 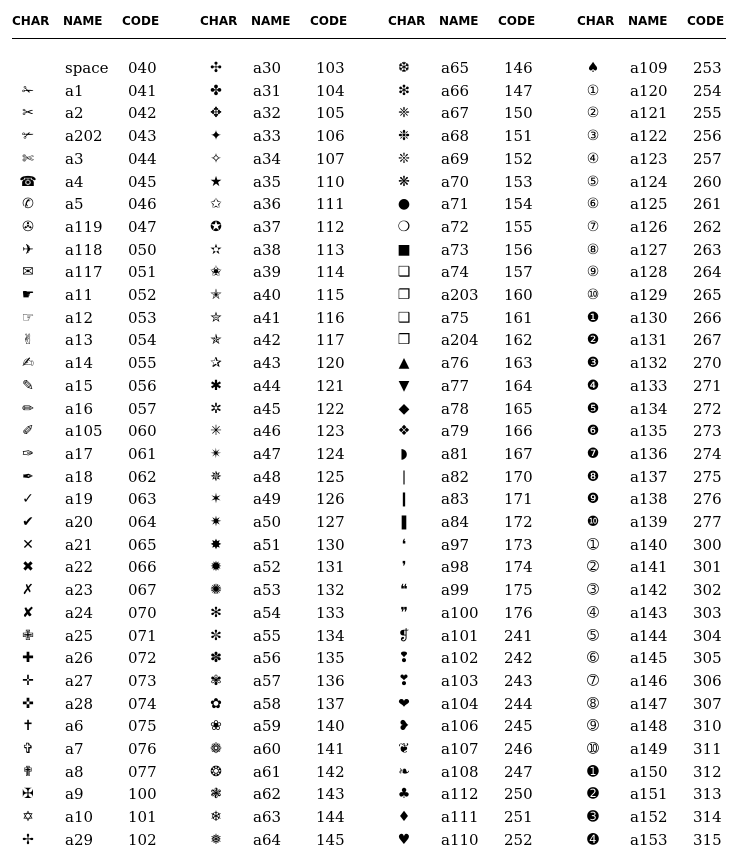 I want to click on table-row: ❇ a66 147, so click(x=478, y=91).